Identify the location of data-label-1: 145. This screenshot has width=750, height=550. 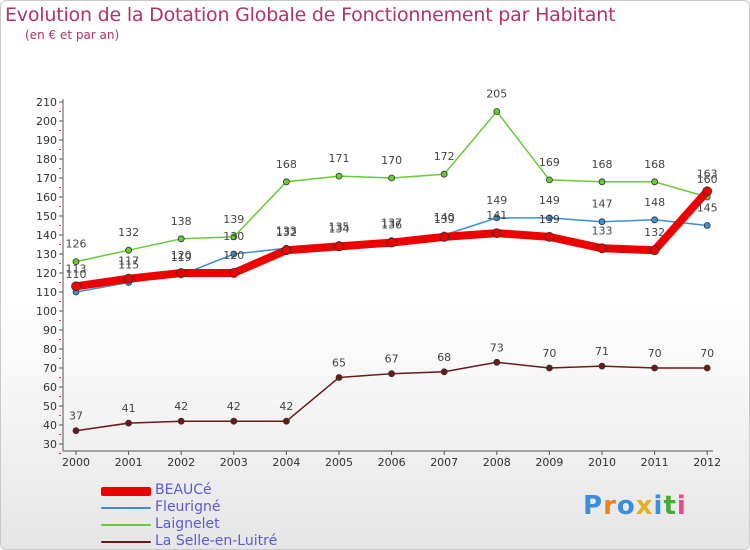
(707, 208).